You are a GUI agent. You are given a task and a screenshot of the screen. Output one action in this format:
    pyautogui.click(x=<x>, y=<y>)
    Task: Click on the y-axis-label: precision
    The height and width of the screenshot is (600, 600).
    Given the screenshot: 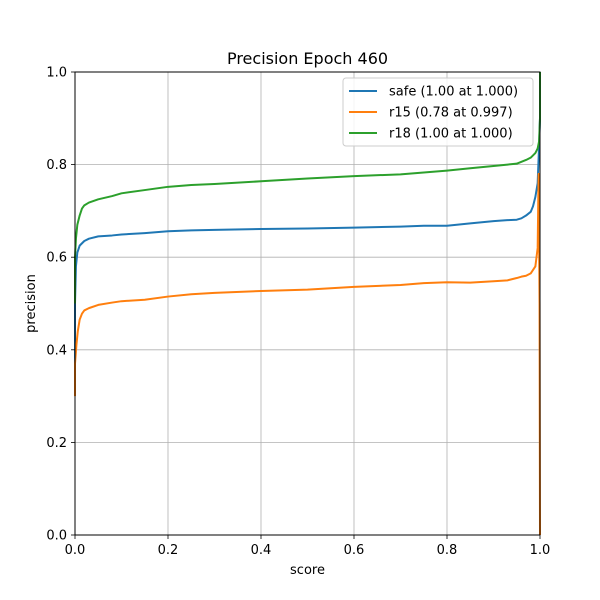 What is the action you would take?
    pyautogui.click(x=31, y=303)
    